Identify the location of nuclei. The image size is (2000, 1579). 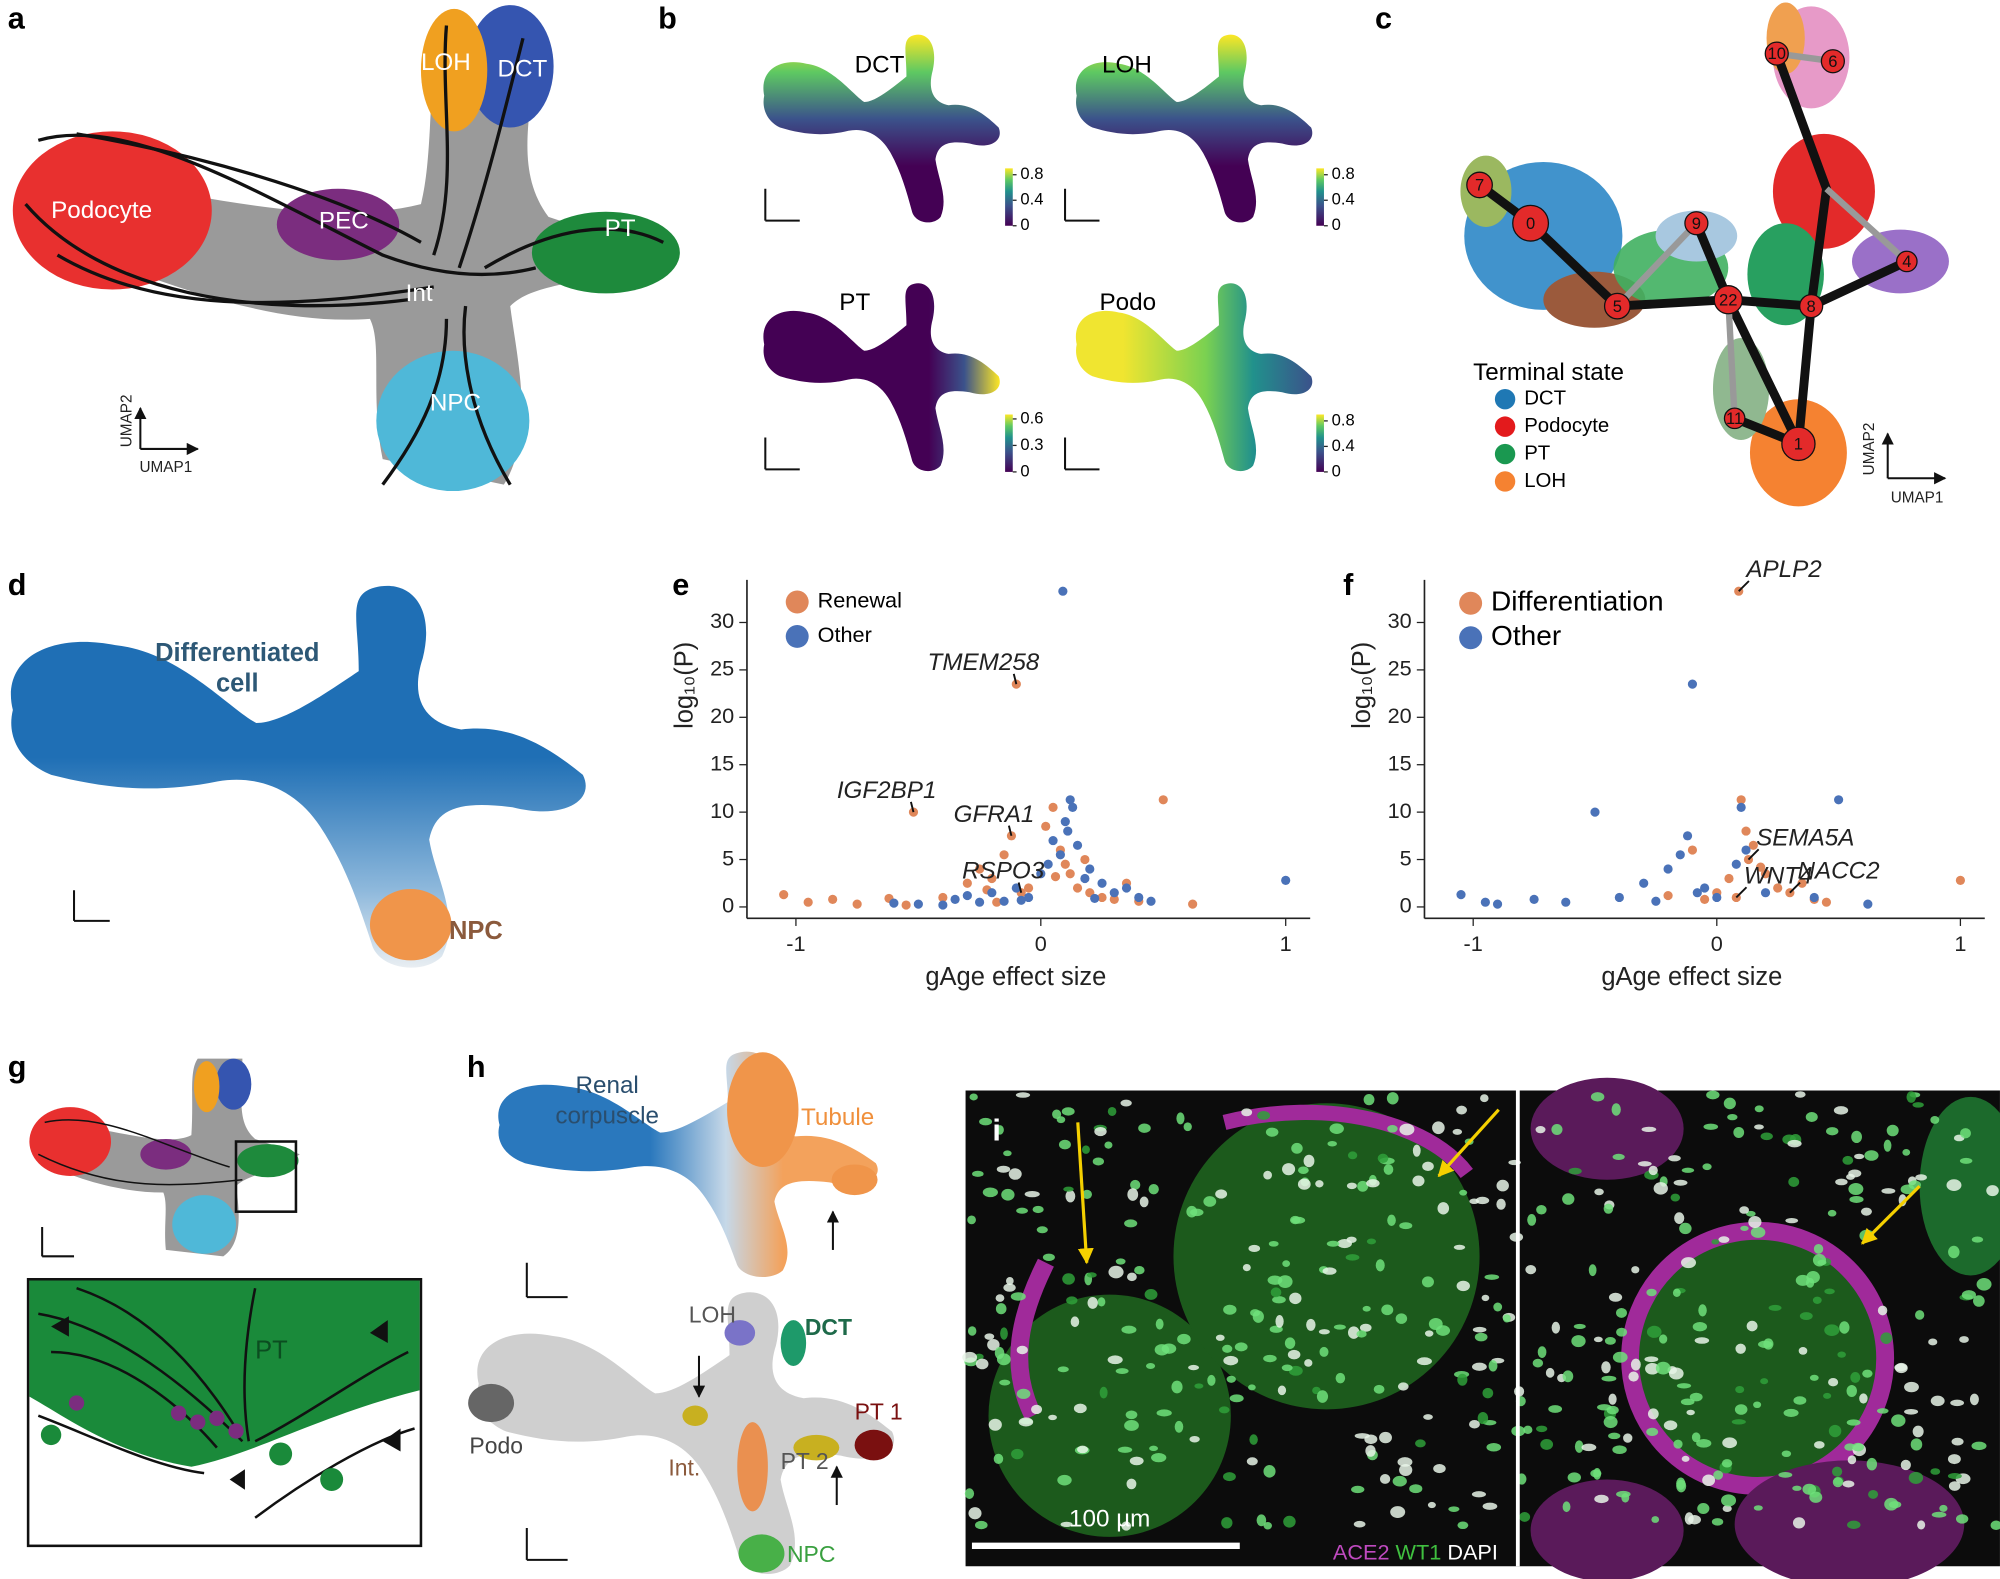
(1481, 1310).